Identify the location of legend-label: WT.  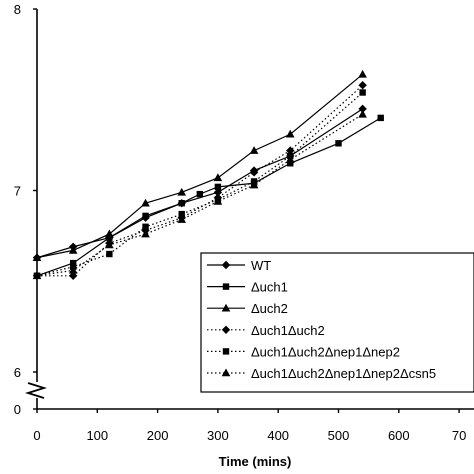
(261, 265).